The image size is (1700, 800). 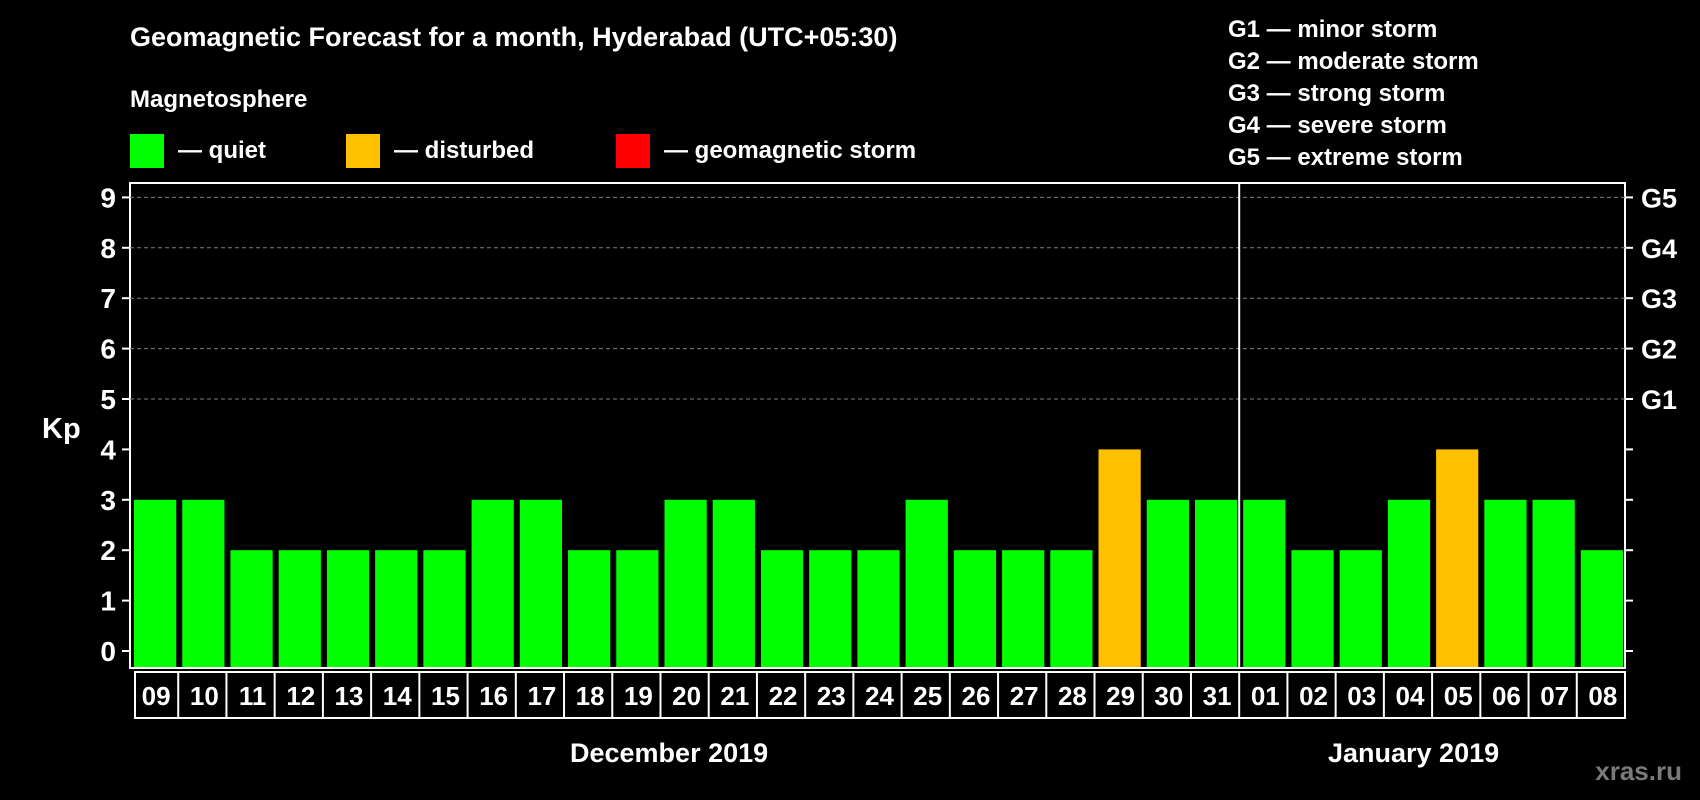 What do you see at coordinates (927, 696) in the screenshot?
I see `x-tick-label: 25` at bounding box center [927, 696].